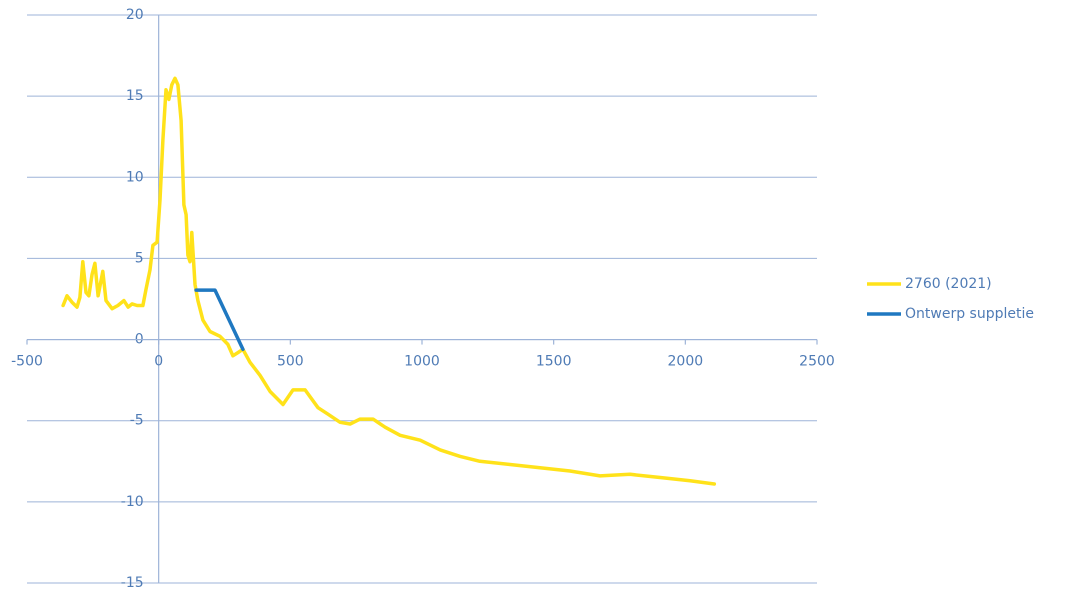  I want to click on legend-label: 2760 (2021), so click(948, 284).